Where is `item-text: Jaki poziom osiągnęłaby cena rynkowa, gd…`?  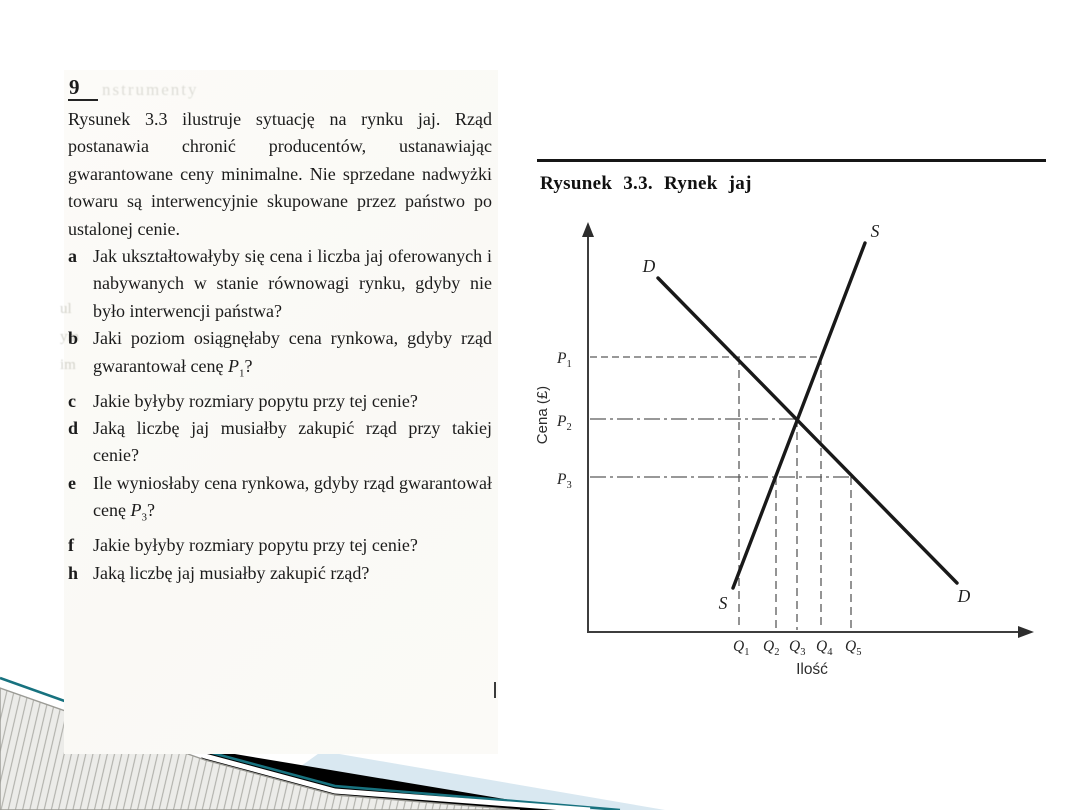
item-text: Jaki poziom osiągnęłaby cena rynkowa, gd… is located at coordinates (292, 354).